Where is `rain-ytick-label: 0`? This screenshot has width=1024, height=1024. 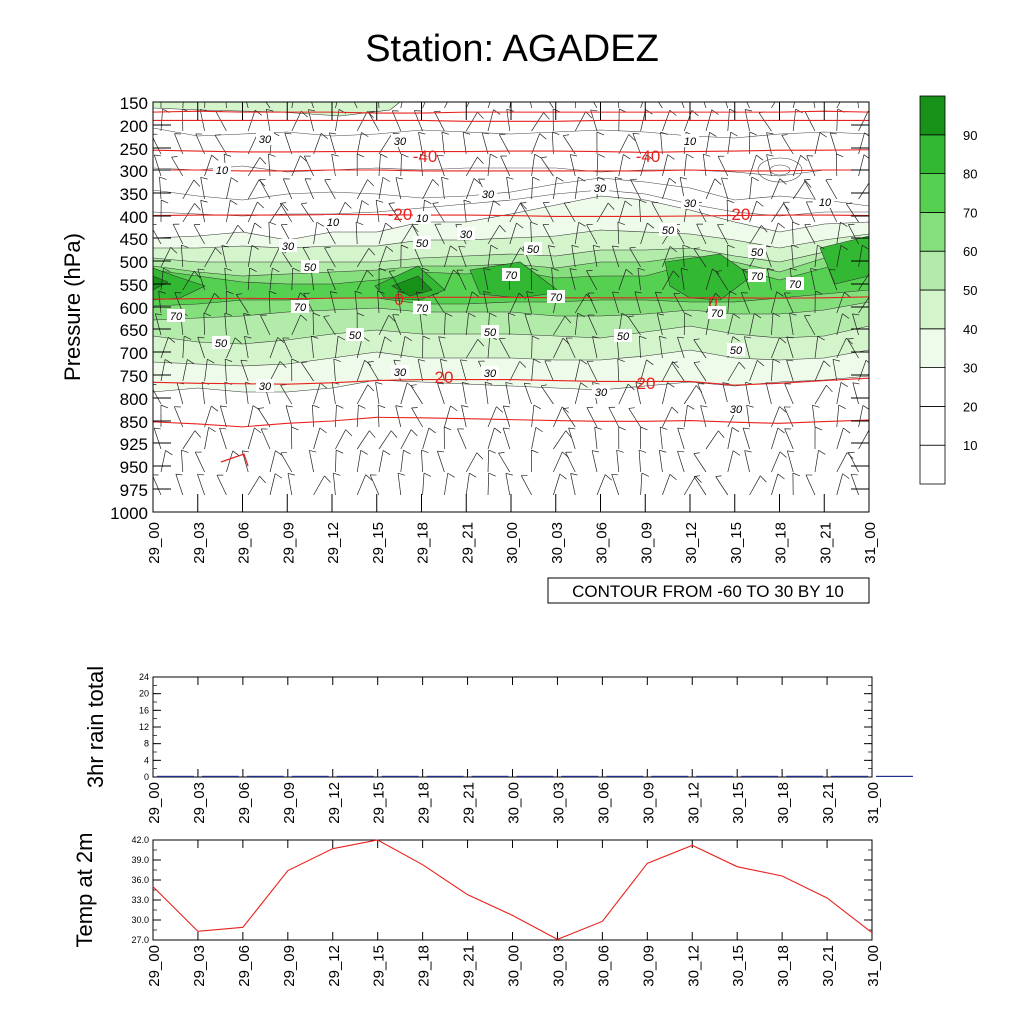
rain-ytick-label: 0 is located at coordinates (146, 777).